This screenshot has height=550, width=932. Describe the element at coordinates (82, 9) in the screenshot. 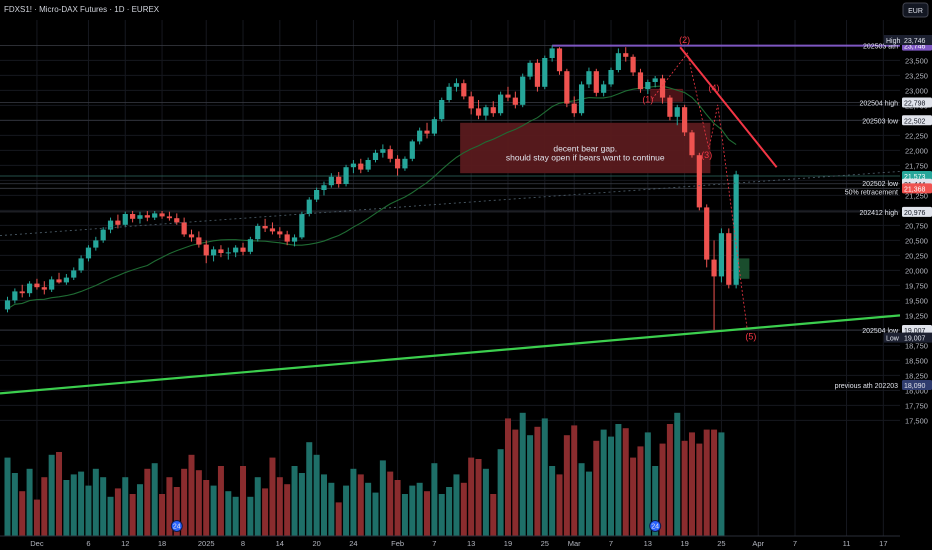

I see `symbol-title: FDXS1! · Micro-DAX Futures · 1D · EUREX` at that location.